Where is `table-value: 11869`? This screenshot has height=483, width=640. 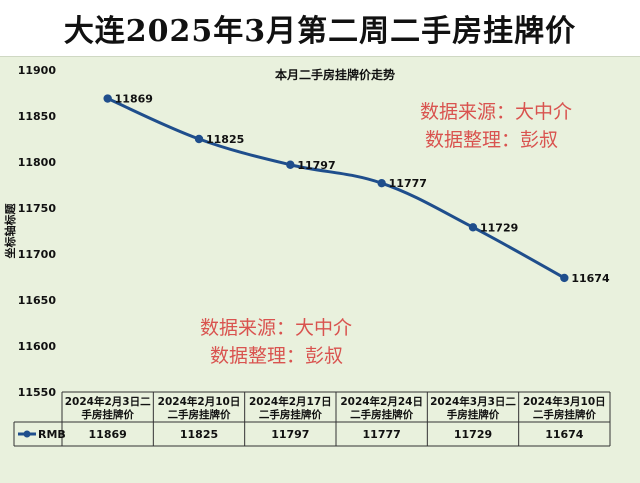 table-value: 11869 is located at coordinates (108, 434).